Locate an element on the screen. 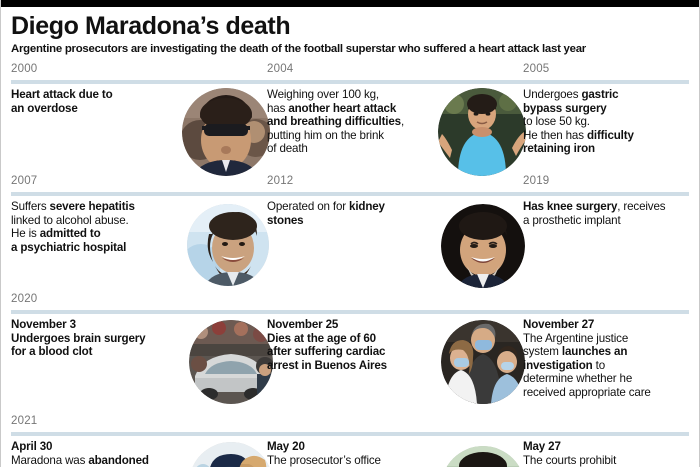  entry-date: November 27 is located at coordinates (559, 325).